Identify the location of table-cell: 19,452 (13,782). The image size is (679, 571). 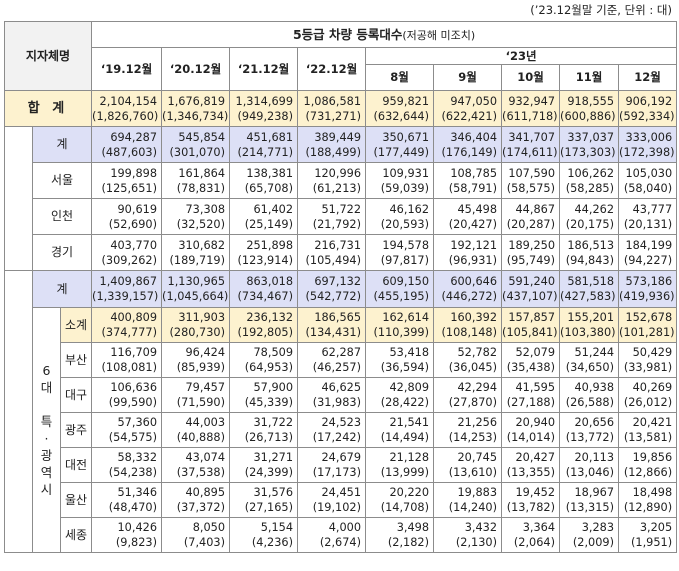
(531, 500).